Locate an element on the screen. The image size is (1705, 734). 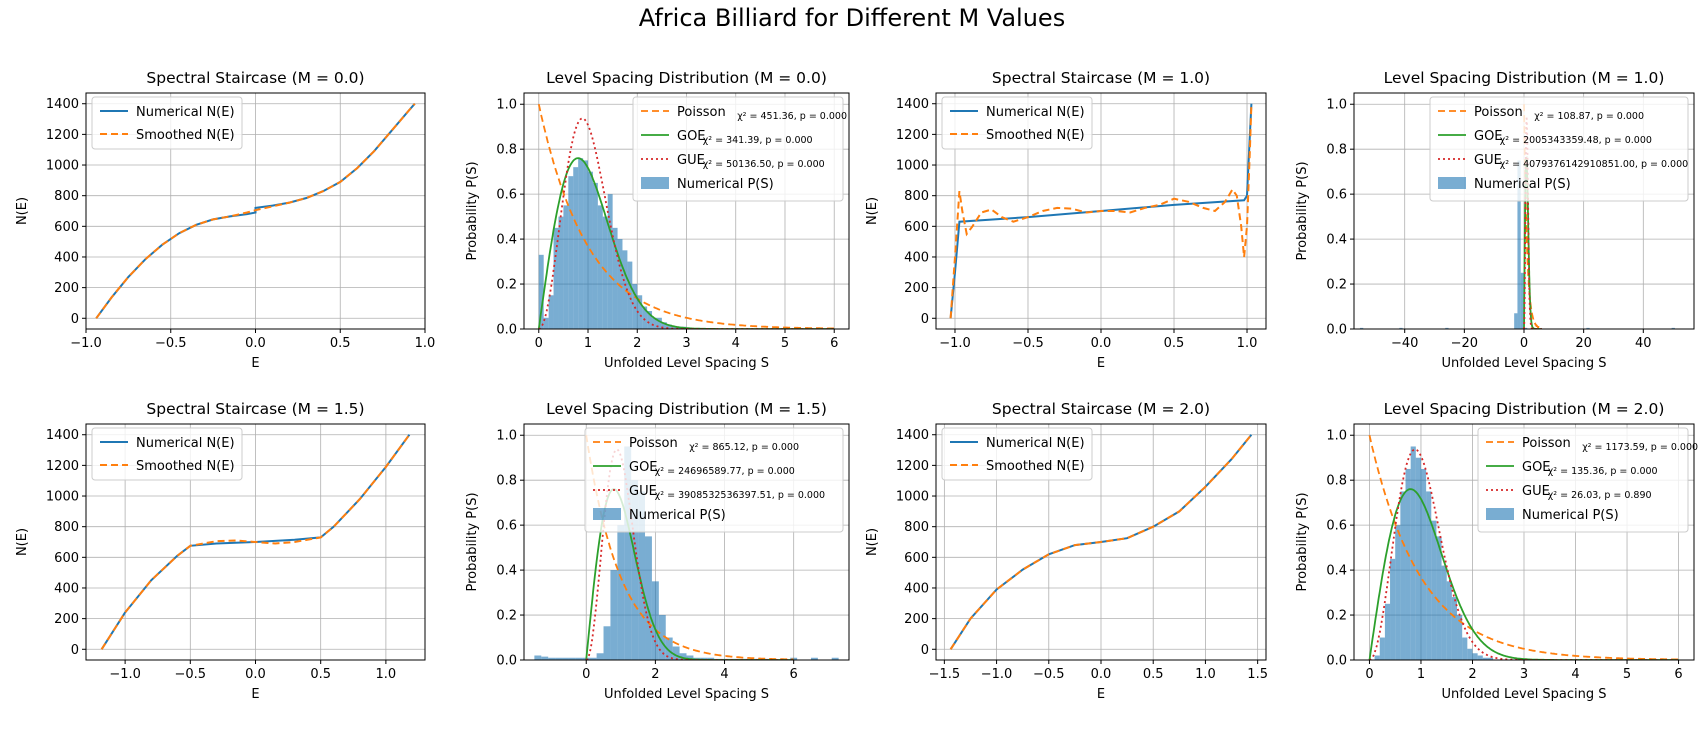
x-tick-label: 2 is located at coordinates (1472, 674).